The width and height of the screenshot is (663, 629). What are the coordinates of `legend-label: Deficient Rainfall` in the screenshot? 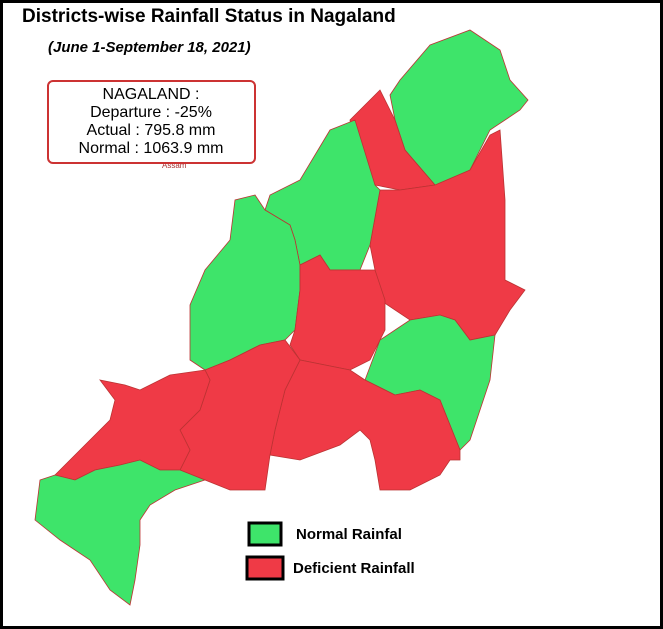 It's located at (354, 568).